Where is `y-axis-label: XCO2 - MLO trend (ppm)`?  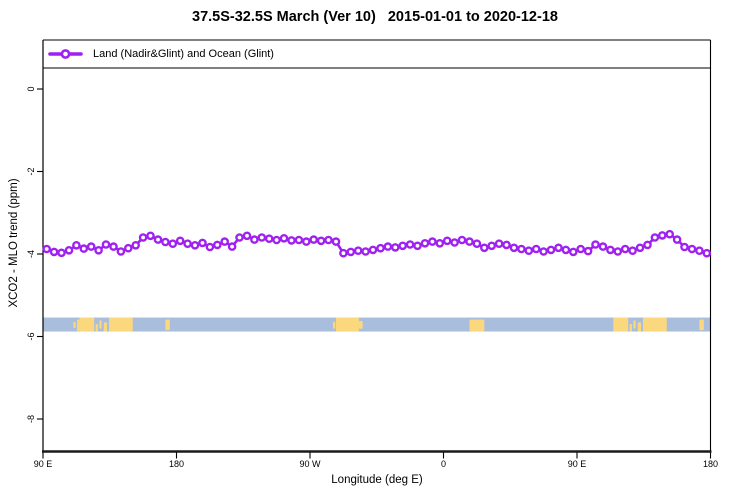
y-axis-label: XCO2 - MLO trend (ppm) is located at coordinates (14, 243).